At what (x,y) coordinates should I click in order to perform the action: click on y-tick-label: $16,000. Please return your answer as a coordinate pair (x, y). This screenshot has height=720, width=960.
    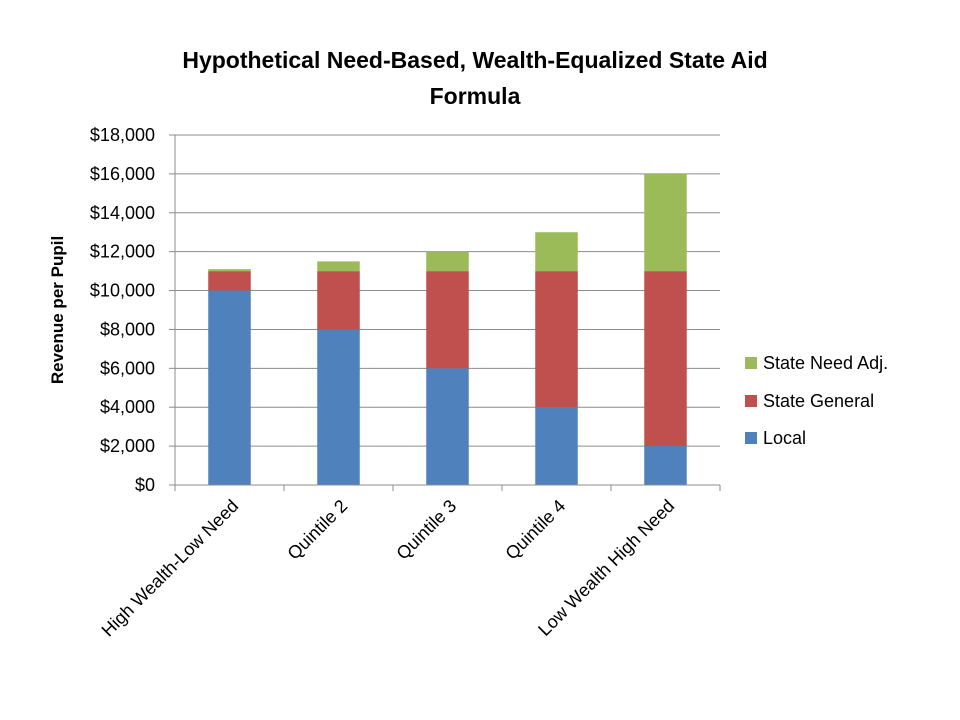
    Looking at the image, I should click on (122, 174).